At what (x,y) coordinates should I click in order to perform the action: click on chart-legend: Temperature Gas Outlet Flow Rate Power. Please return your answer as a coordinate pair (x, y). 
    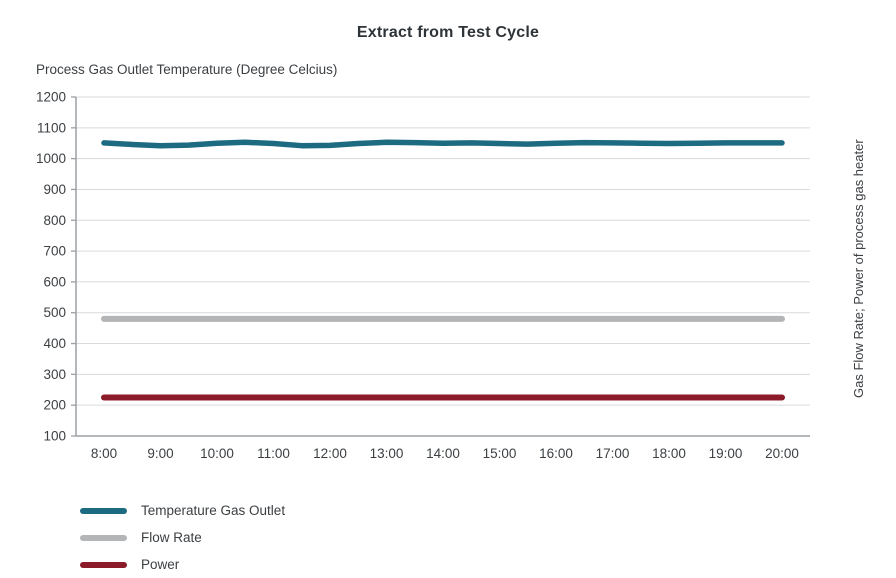
    Looking at the image, I should click on (182, 537).